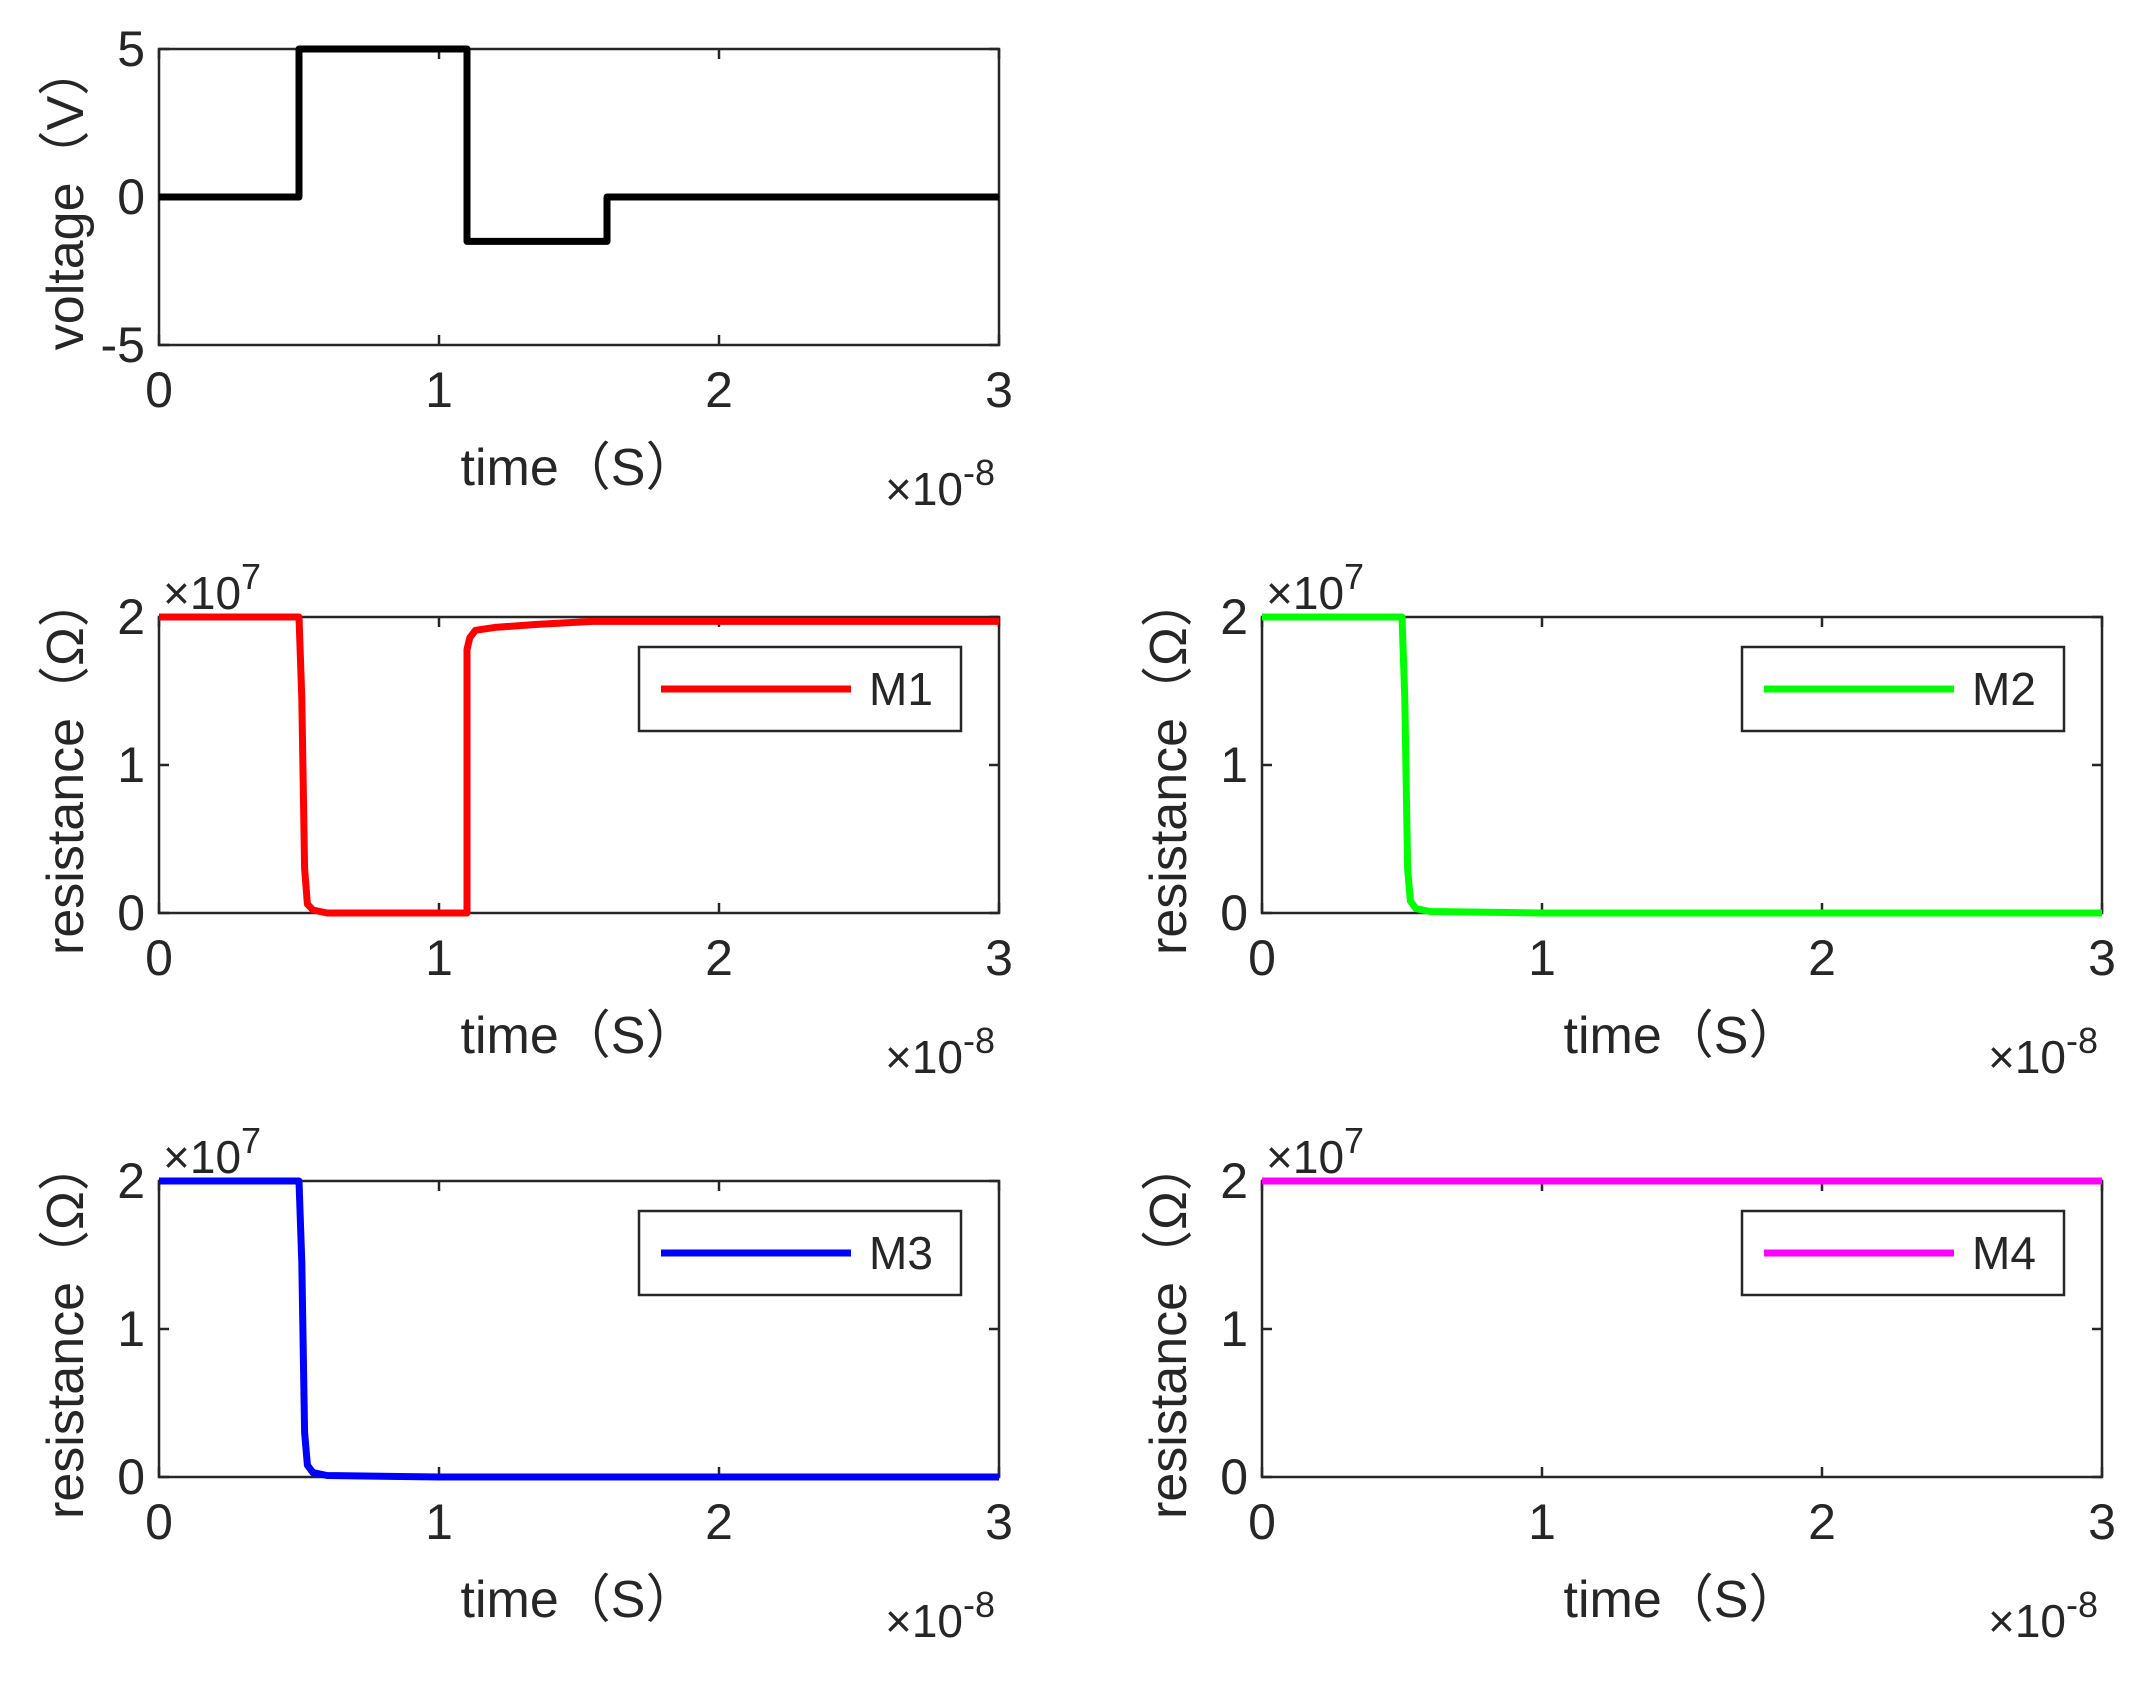  I want to click on legend: M3, so click(800, 1253).